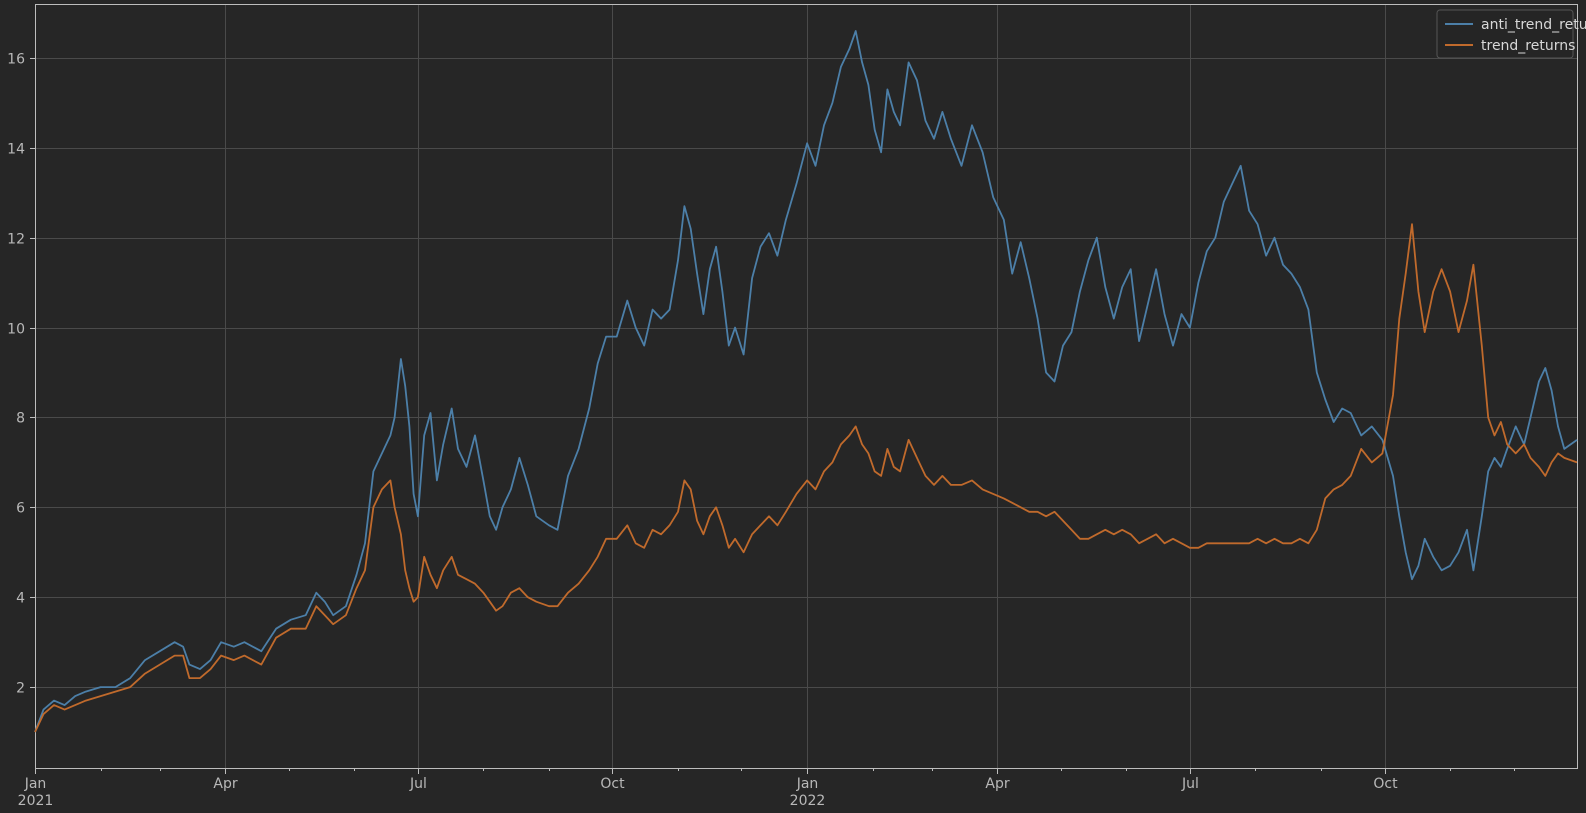 The width and height of the screenshot is (1586, 813). Describe the element at coordinates (36, 801) in the screenshot. I see `x-tick-year-label: 2021` at that location.